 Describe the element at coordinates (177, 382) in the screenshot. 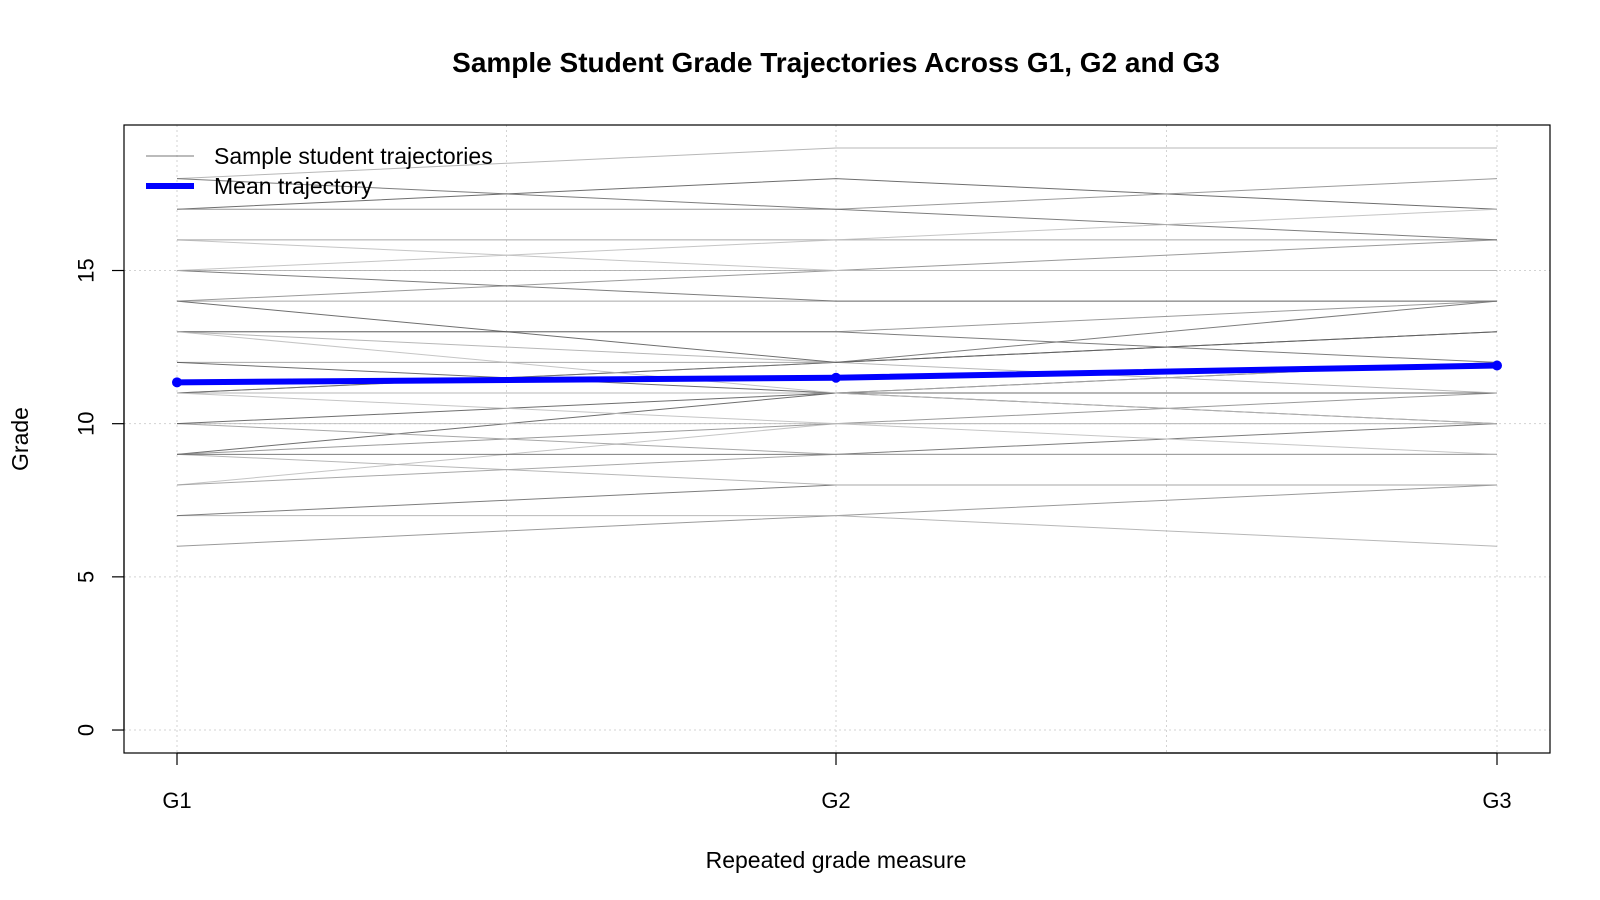

I see `mean-point-G1` at that location.